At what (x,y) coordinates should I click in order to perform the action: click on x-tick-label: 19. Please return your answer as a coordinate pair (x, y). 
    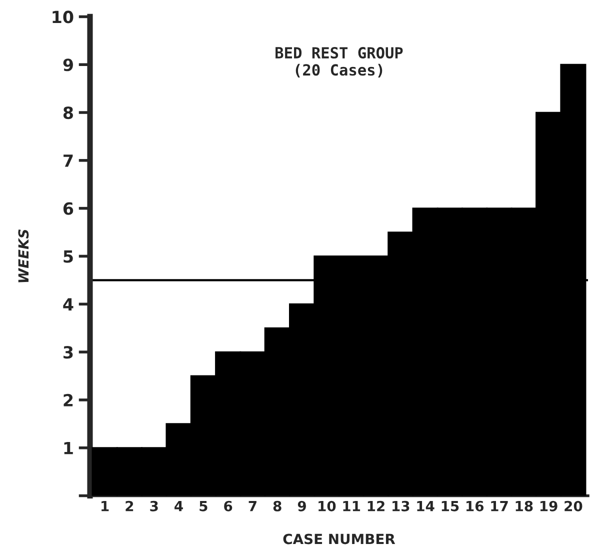
    Looking at the image, I should click on (549, 506).